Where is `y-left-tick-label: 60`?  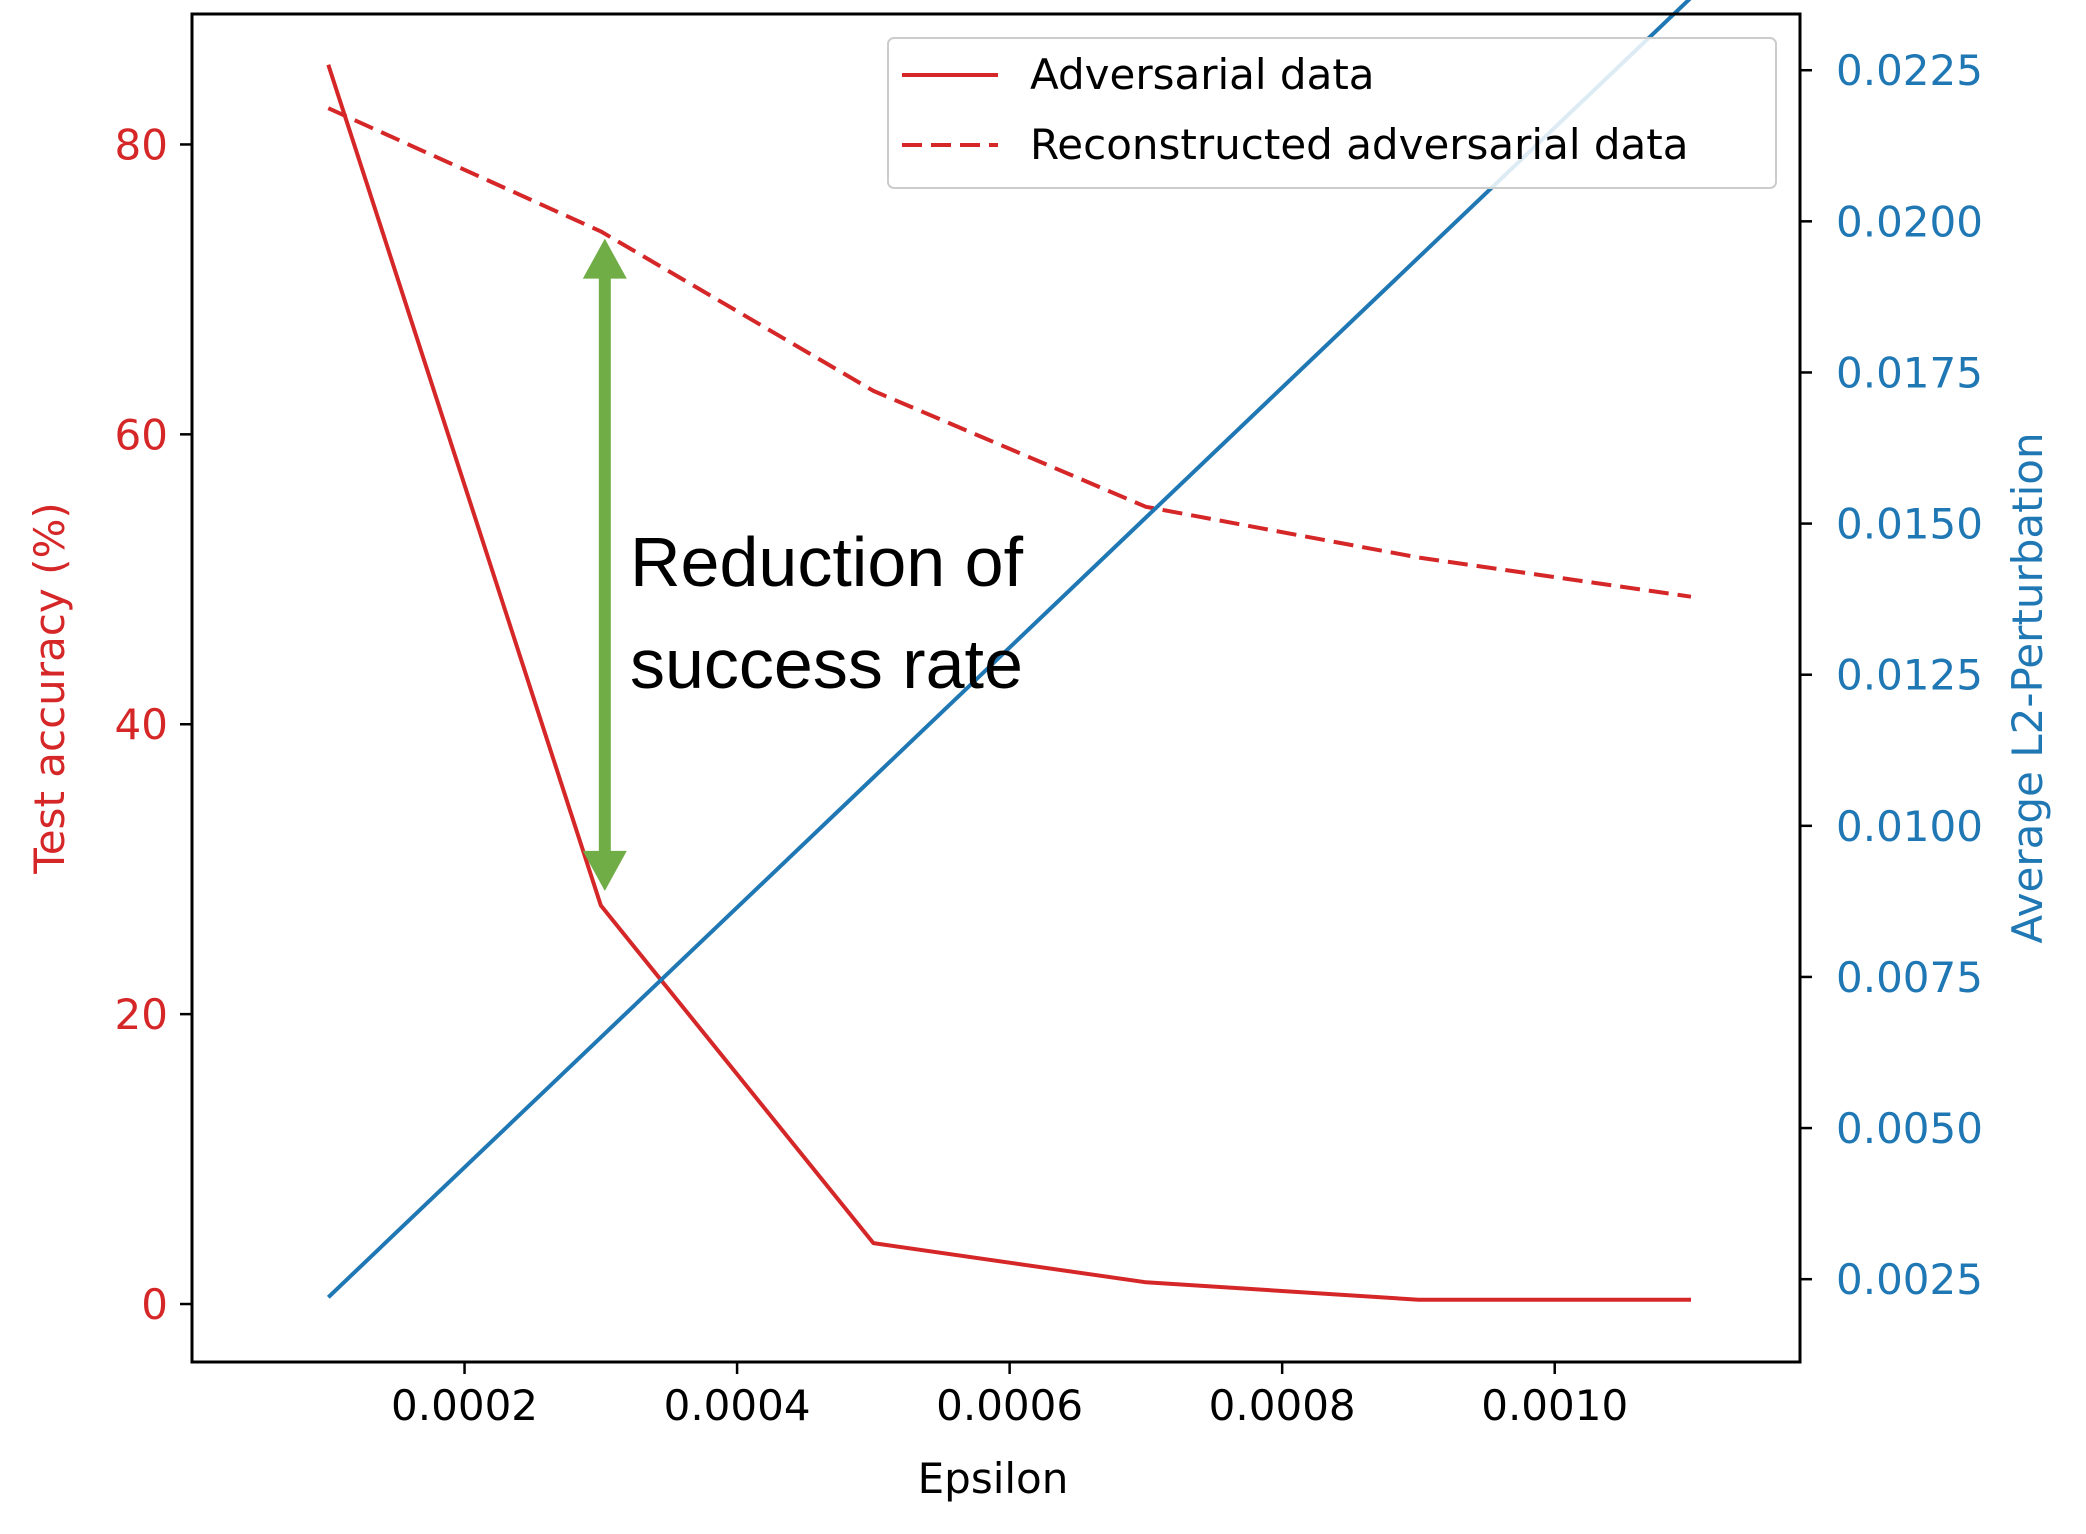
y-left-tick-label: 60 is located at coordinates (141, 434).